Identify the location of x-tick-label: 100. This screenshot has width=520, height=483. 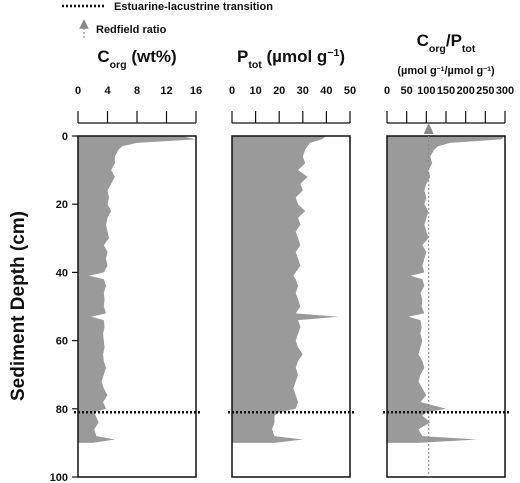
(426, 91).